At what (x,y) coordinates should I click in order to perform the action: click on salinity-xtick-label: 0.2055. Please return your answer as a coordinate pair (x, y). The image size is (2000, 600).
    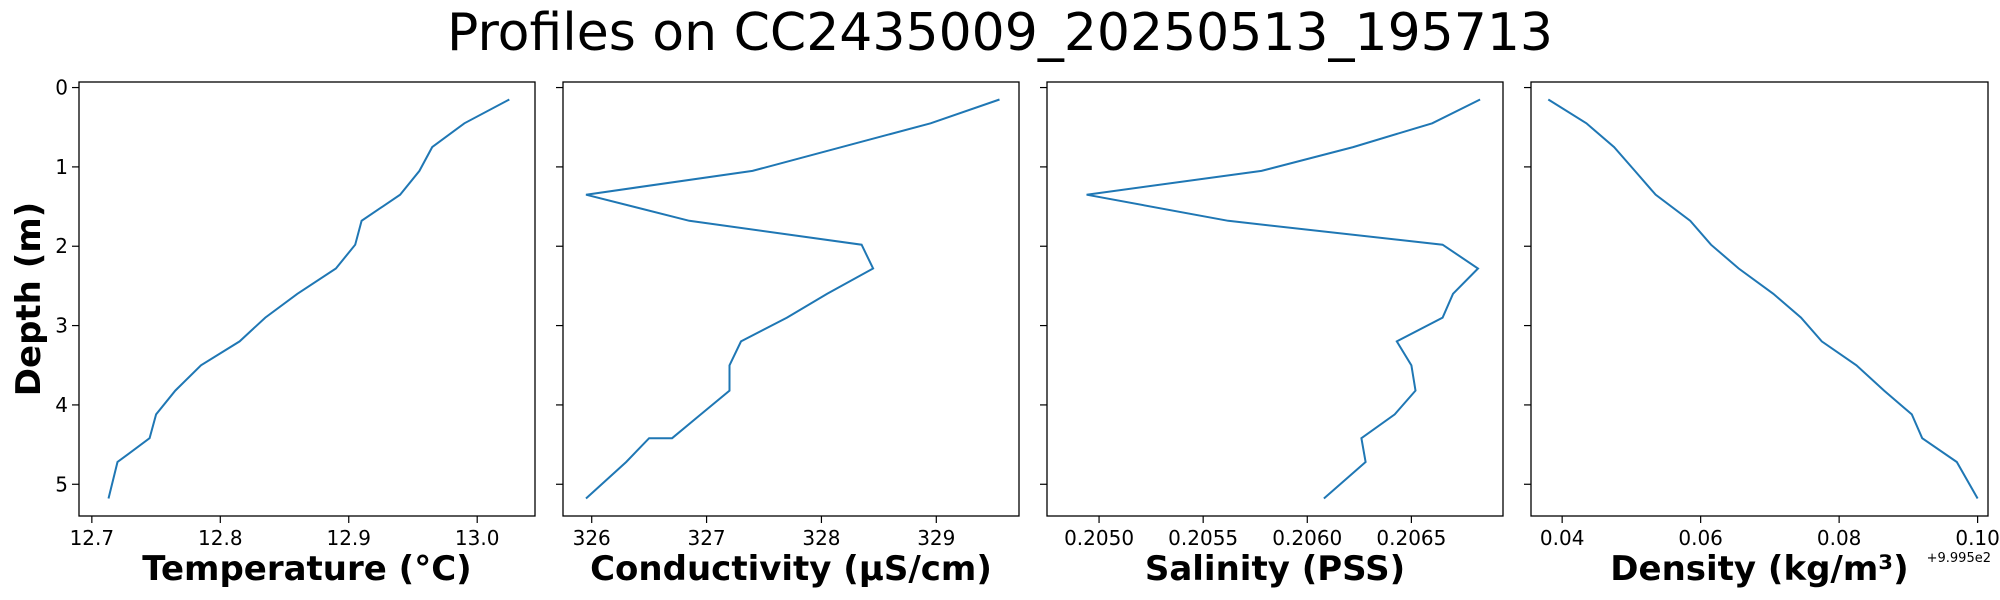
    Looking at the image, I should click on (1203, 538).